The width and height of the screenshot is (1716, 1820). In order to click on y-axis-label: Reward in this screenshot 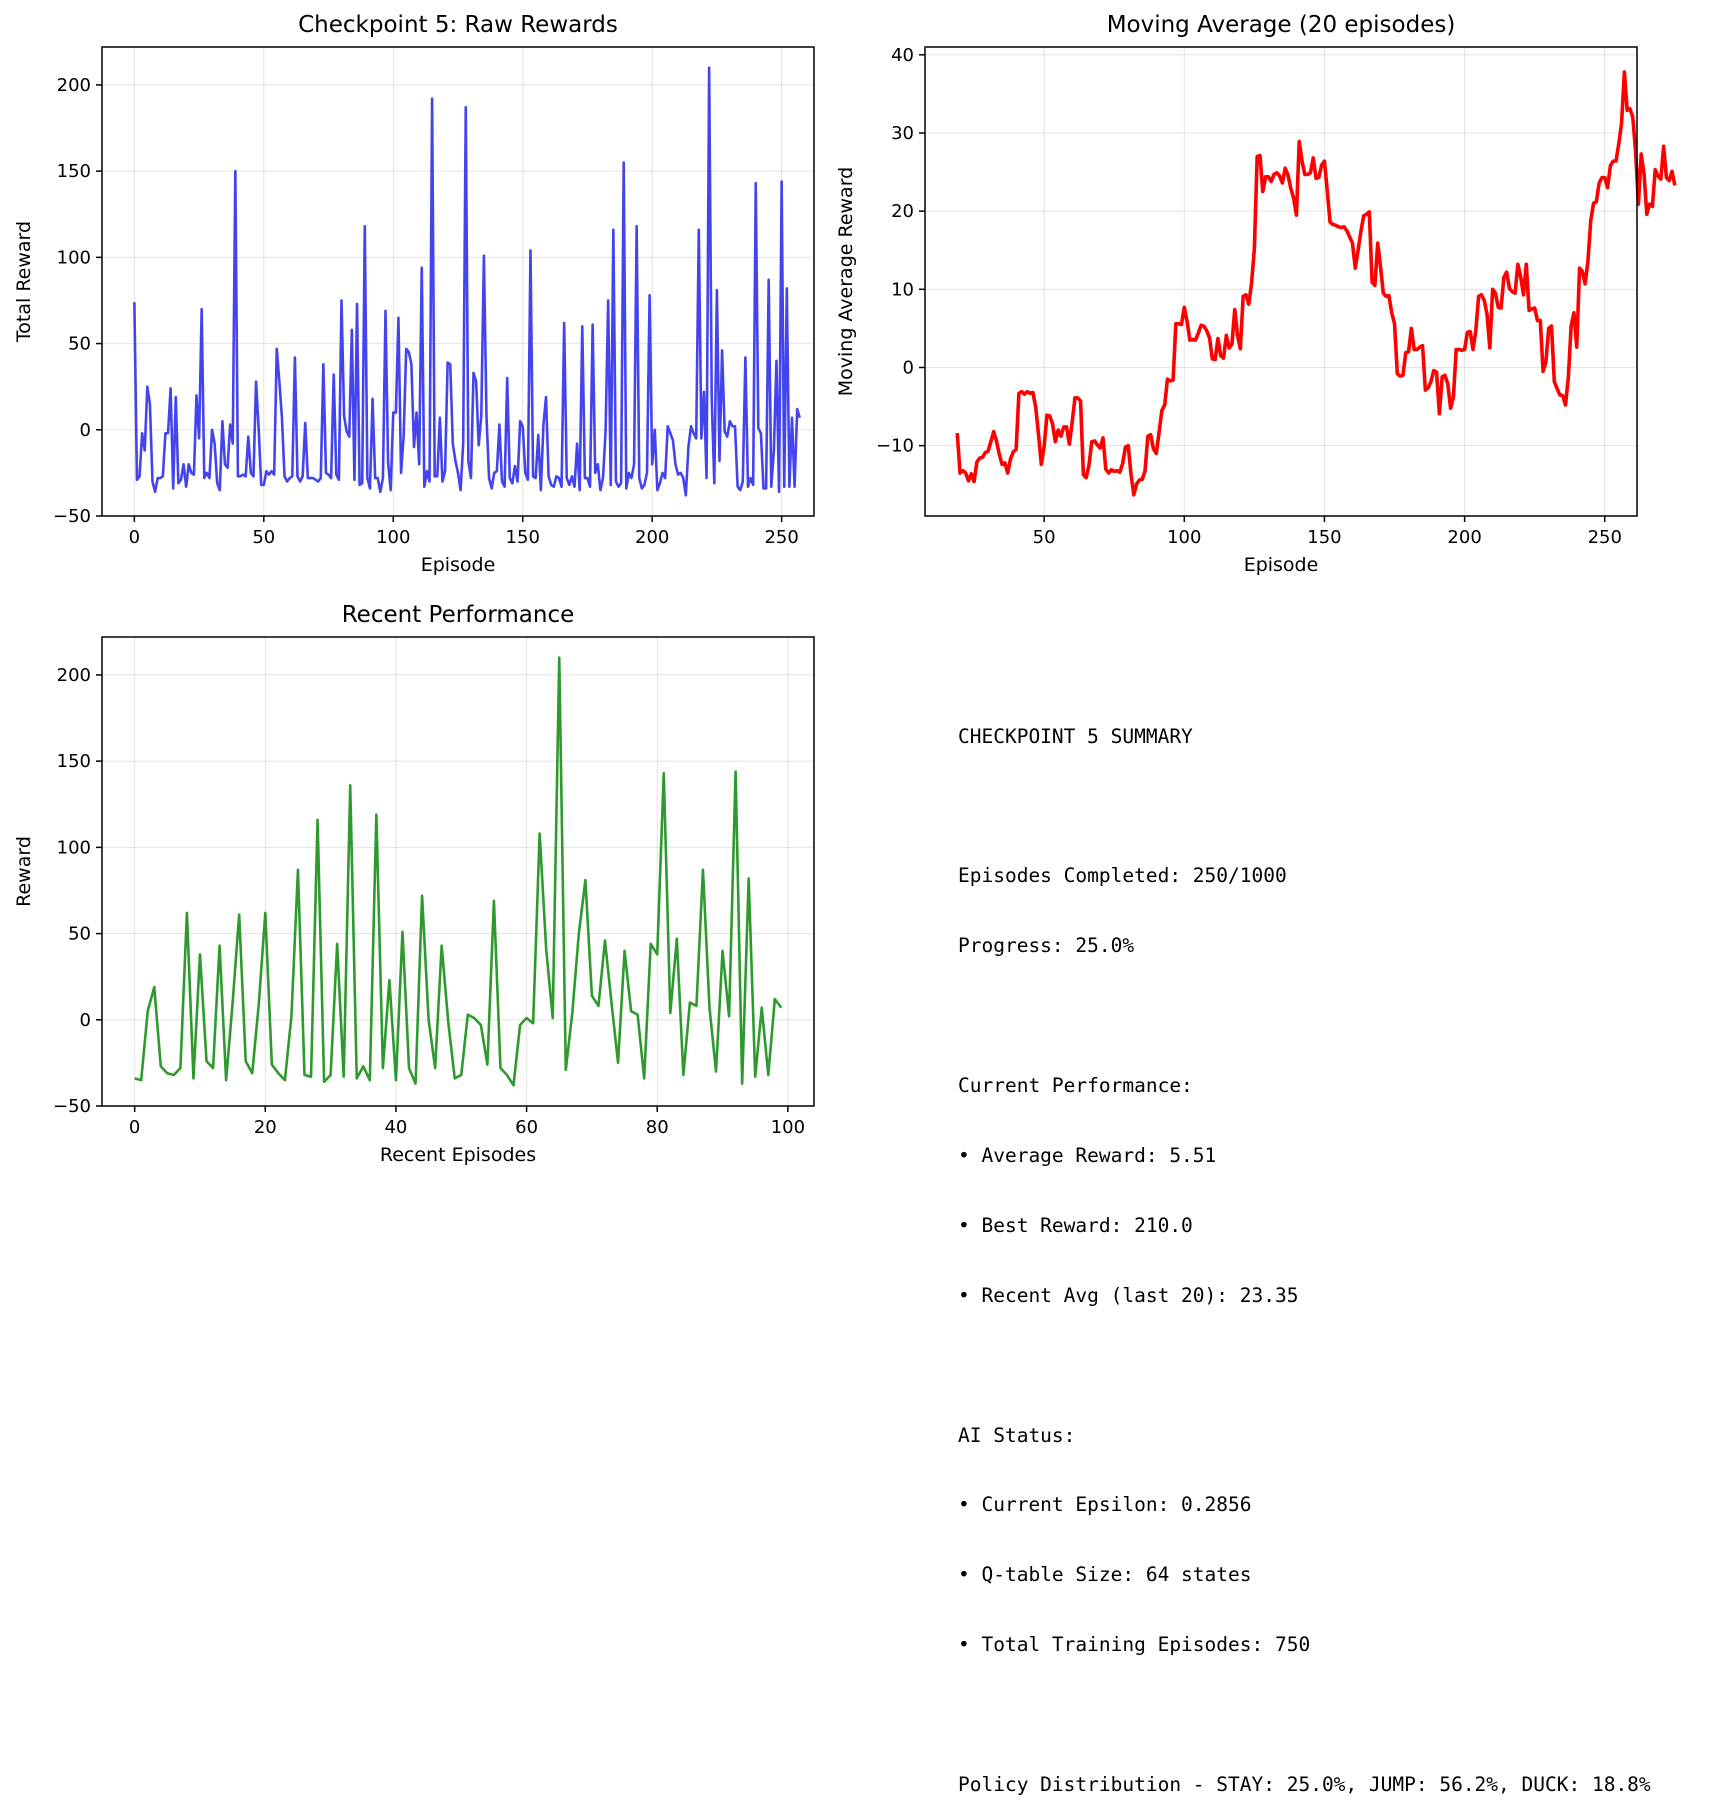, I will do `click(24, 871)`.